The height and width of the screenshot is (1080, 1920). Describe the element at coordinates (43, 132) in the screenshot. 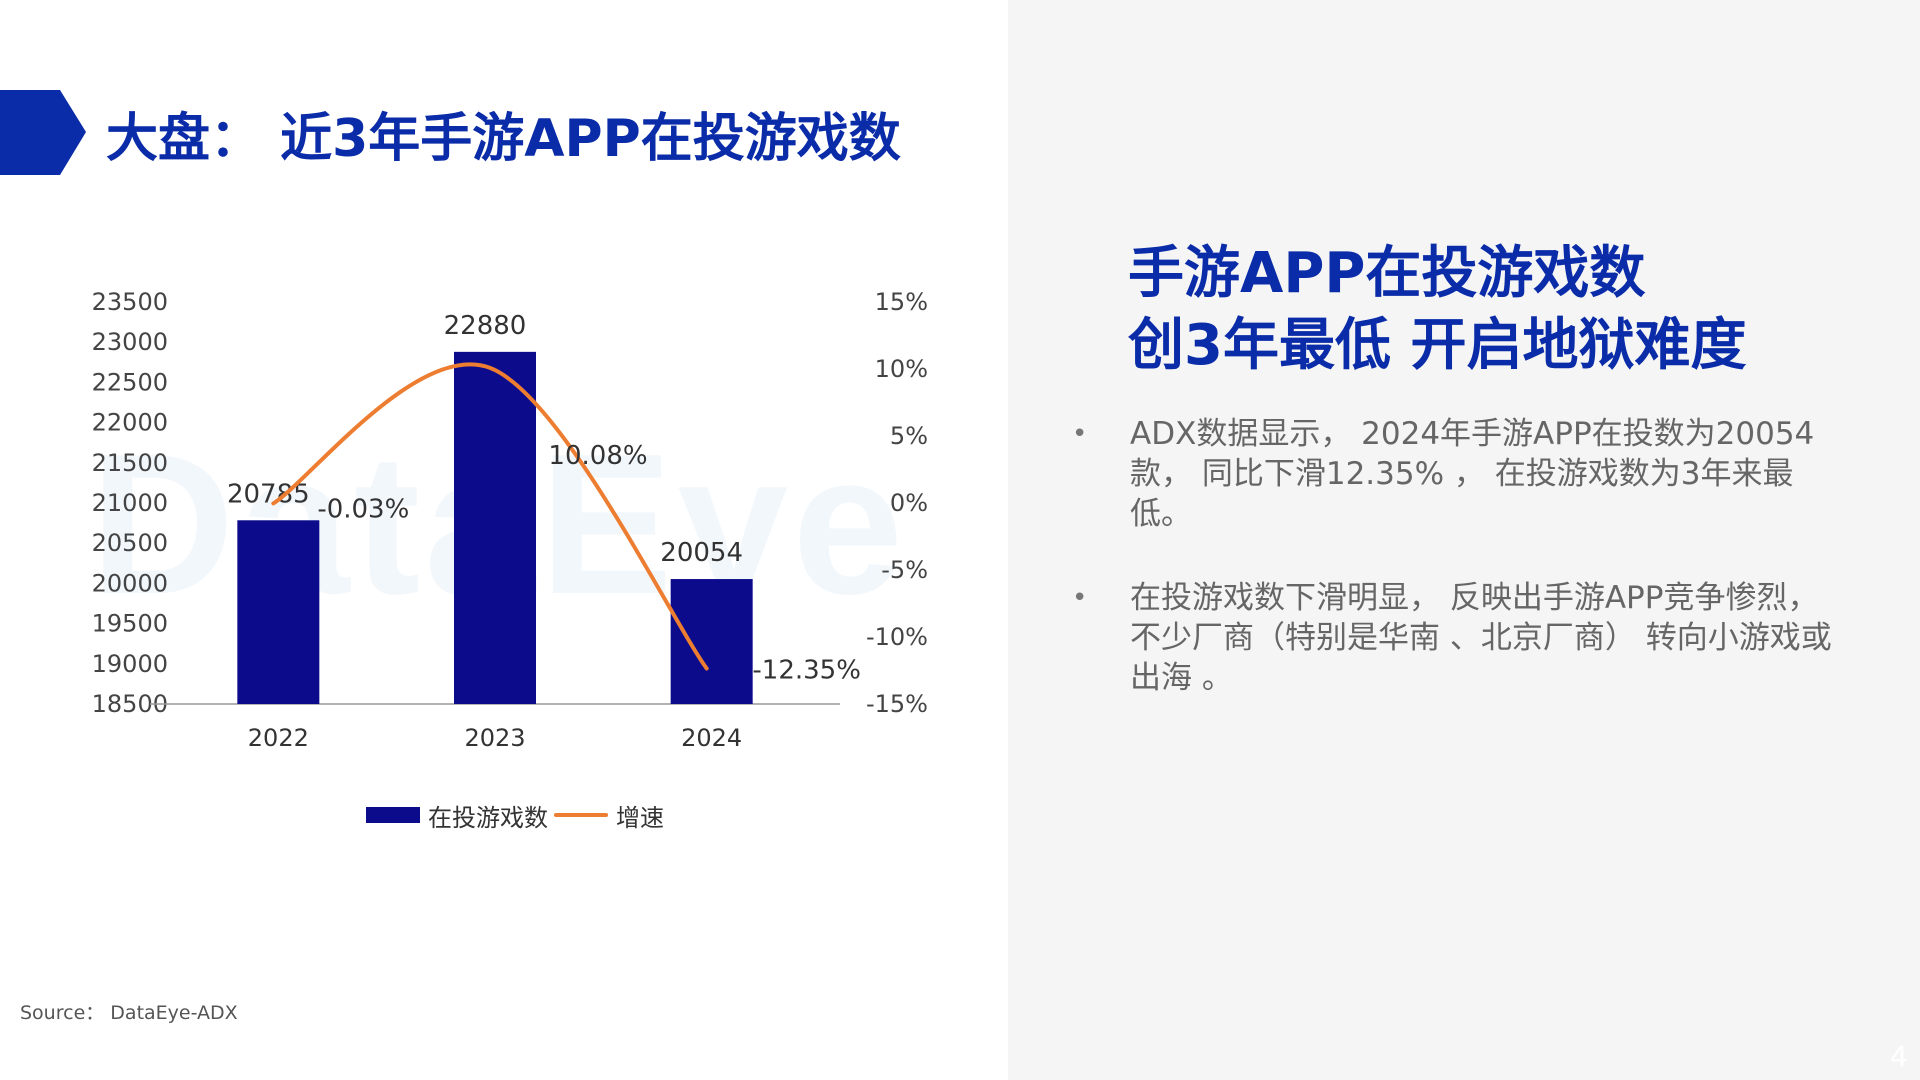

I see `title-tab-shape` at that location.